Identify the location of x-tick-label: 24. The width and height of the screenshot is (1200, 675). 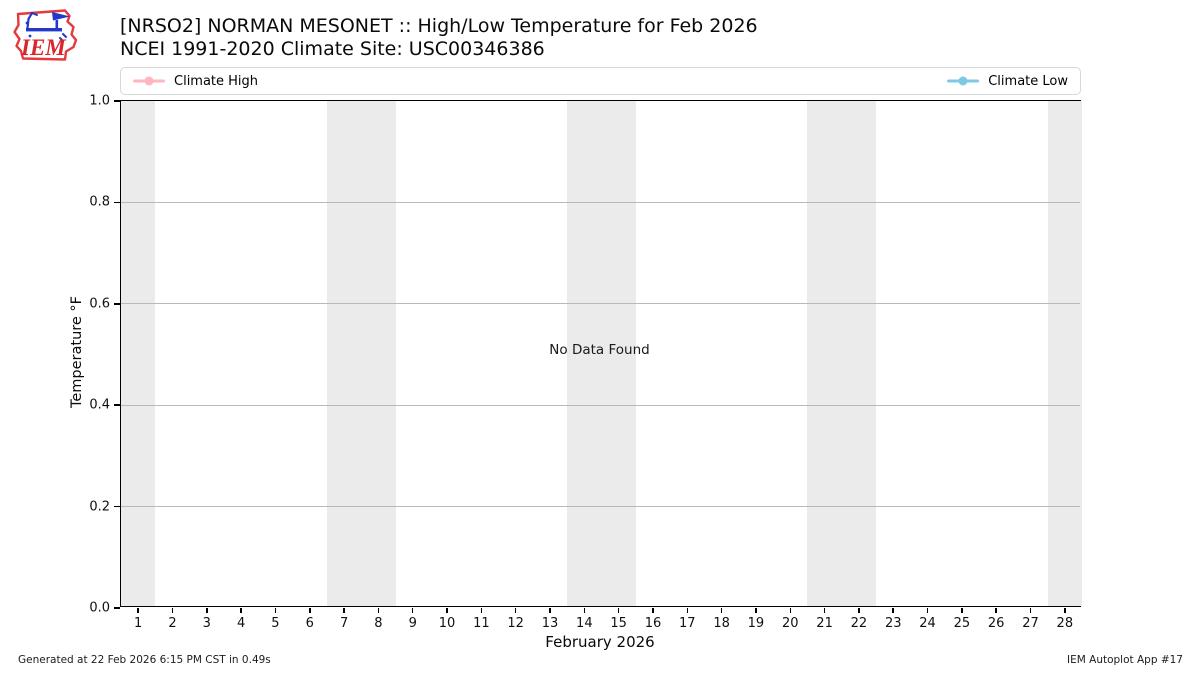
(927, 623).